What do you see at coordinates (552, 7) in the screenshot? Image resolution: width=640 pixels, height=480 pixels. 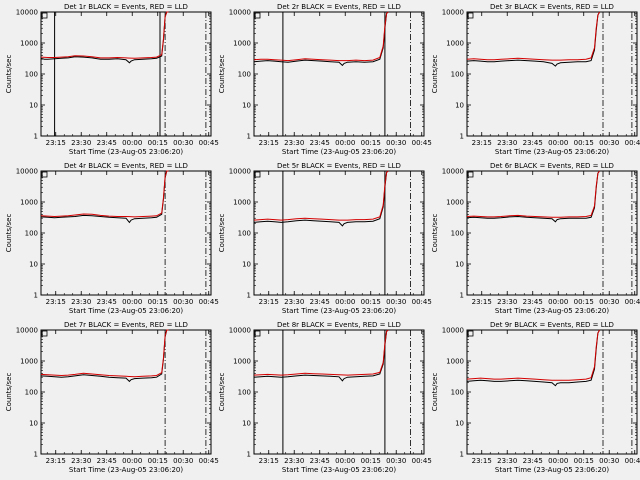 I see `chart-title: Det 3r BLACK = Events, RED = LLD` at bounding box center [552, 7].